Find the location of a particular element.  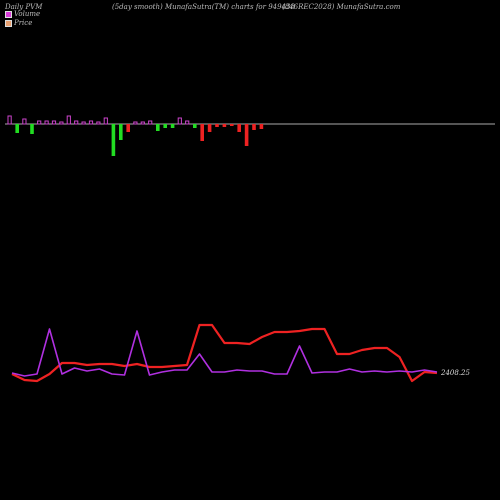

header-left: Daily PVM is located at coordinates (24, 7).